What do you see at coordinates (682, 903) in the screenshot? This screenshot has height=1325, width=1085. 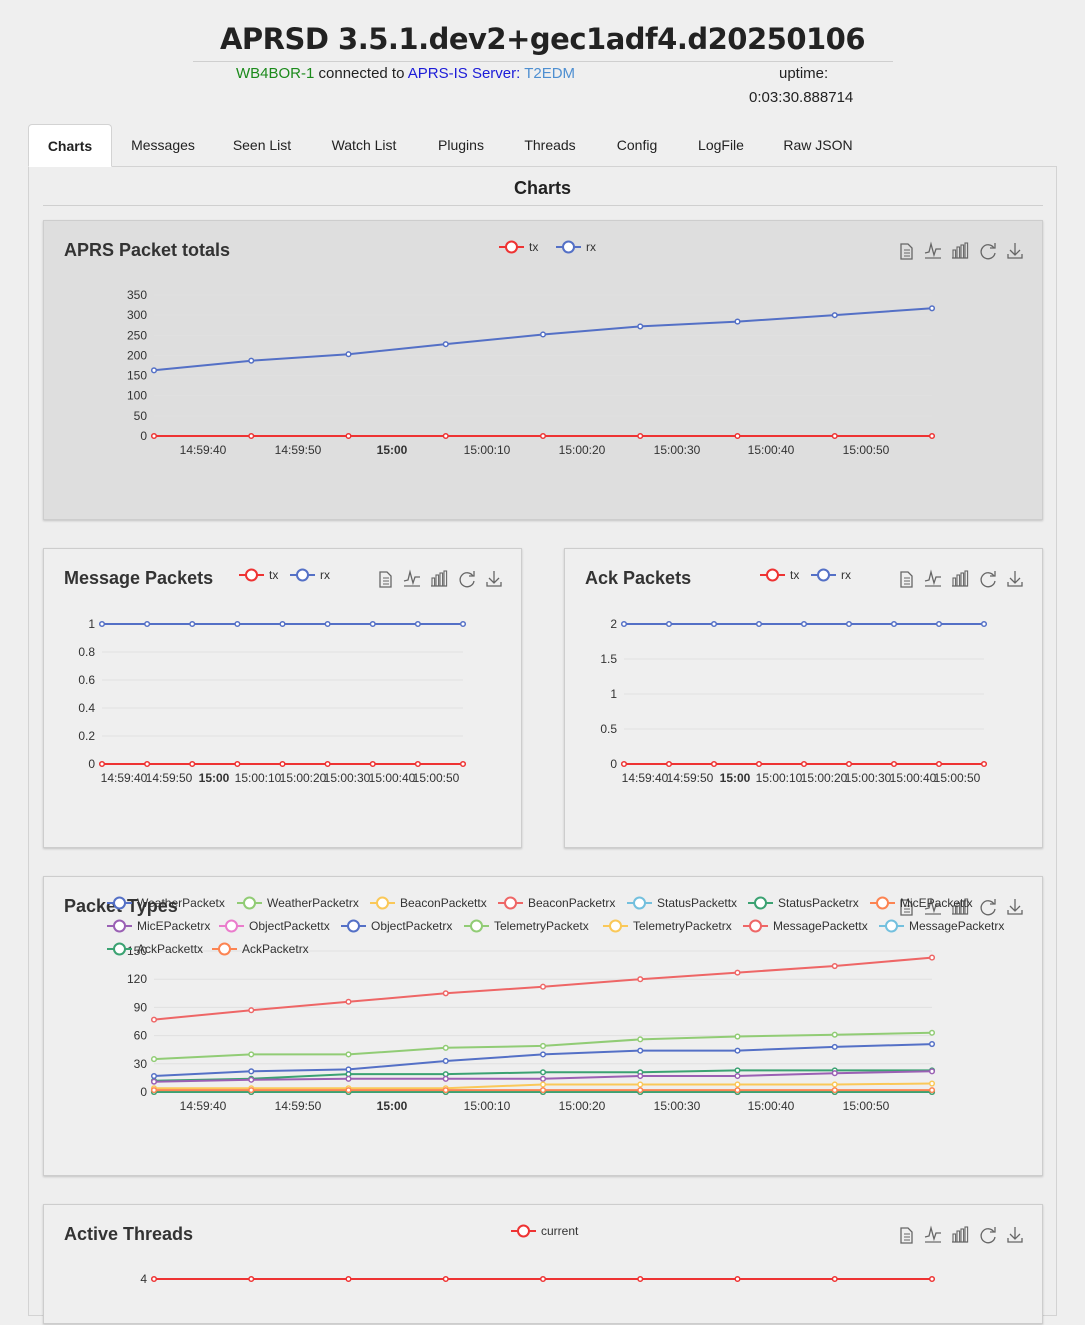 I see `legend-item-statuspackettx: StatusPackettx` at bounding box center [682, 903].